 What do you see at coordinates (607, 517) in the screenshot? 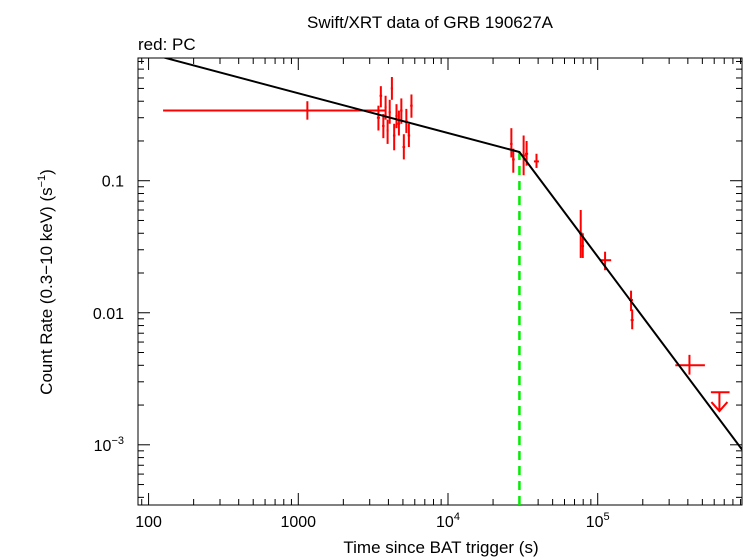
I see `x-tick-label-exp: 5` at bounding box center [607, 517].